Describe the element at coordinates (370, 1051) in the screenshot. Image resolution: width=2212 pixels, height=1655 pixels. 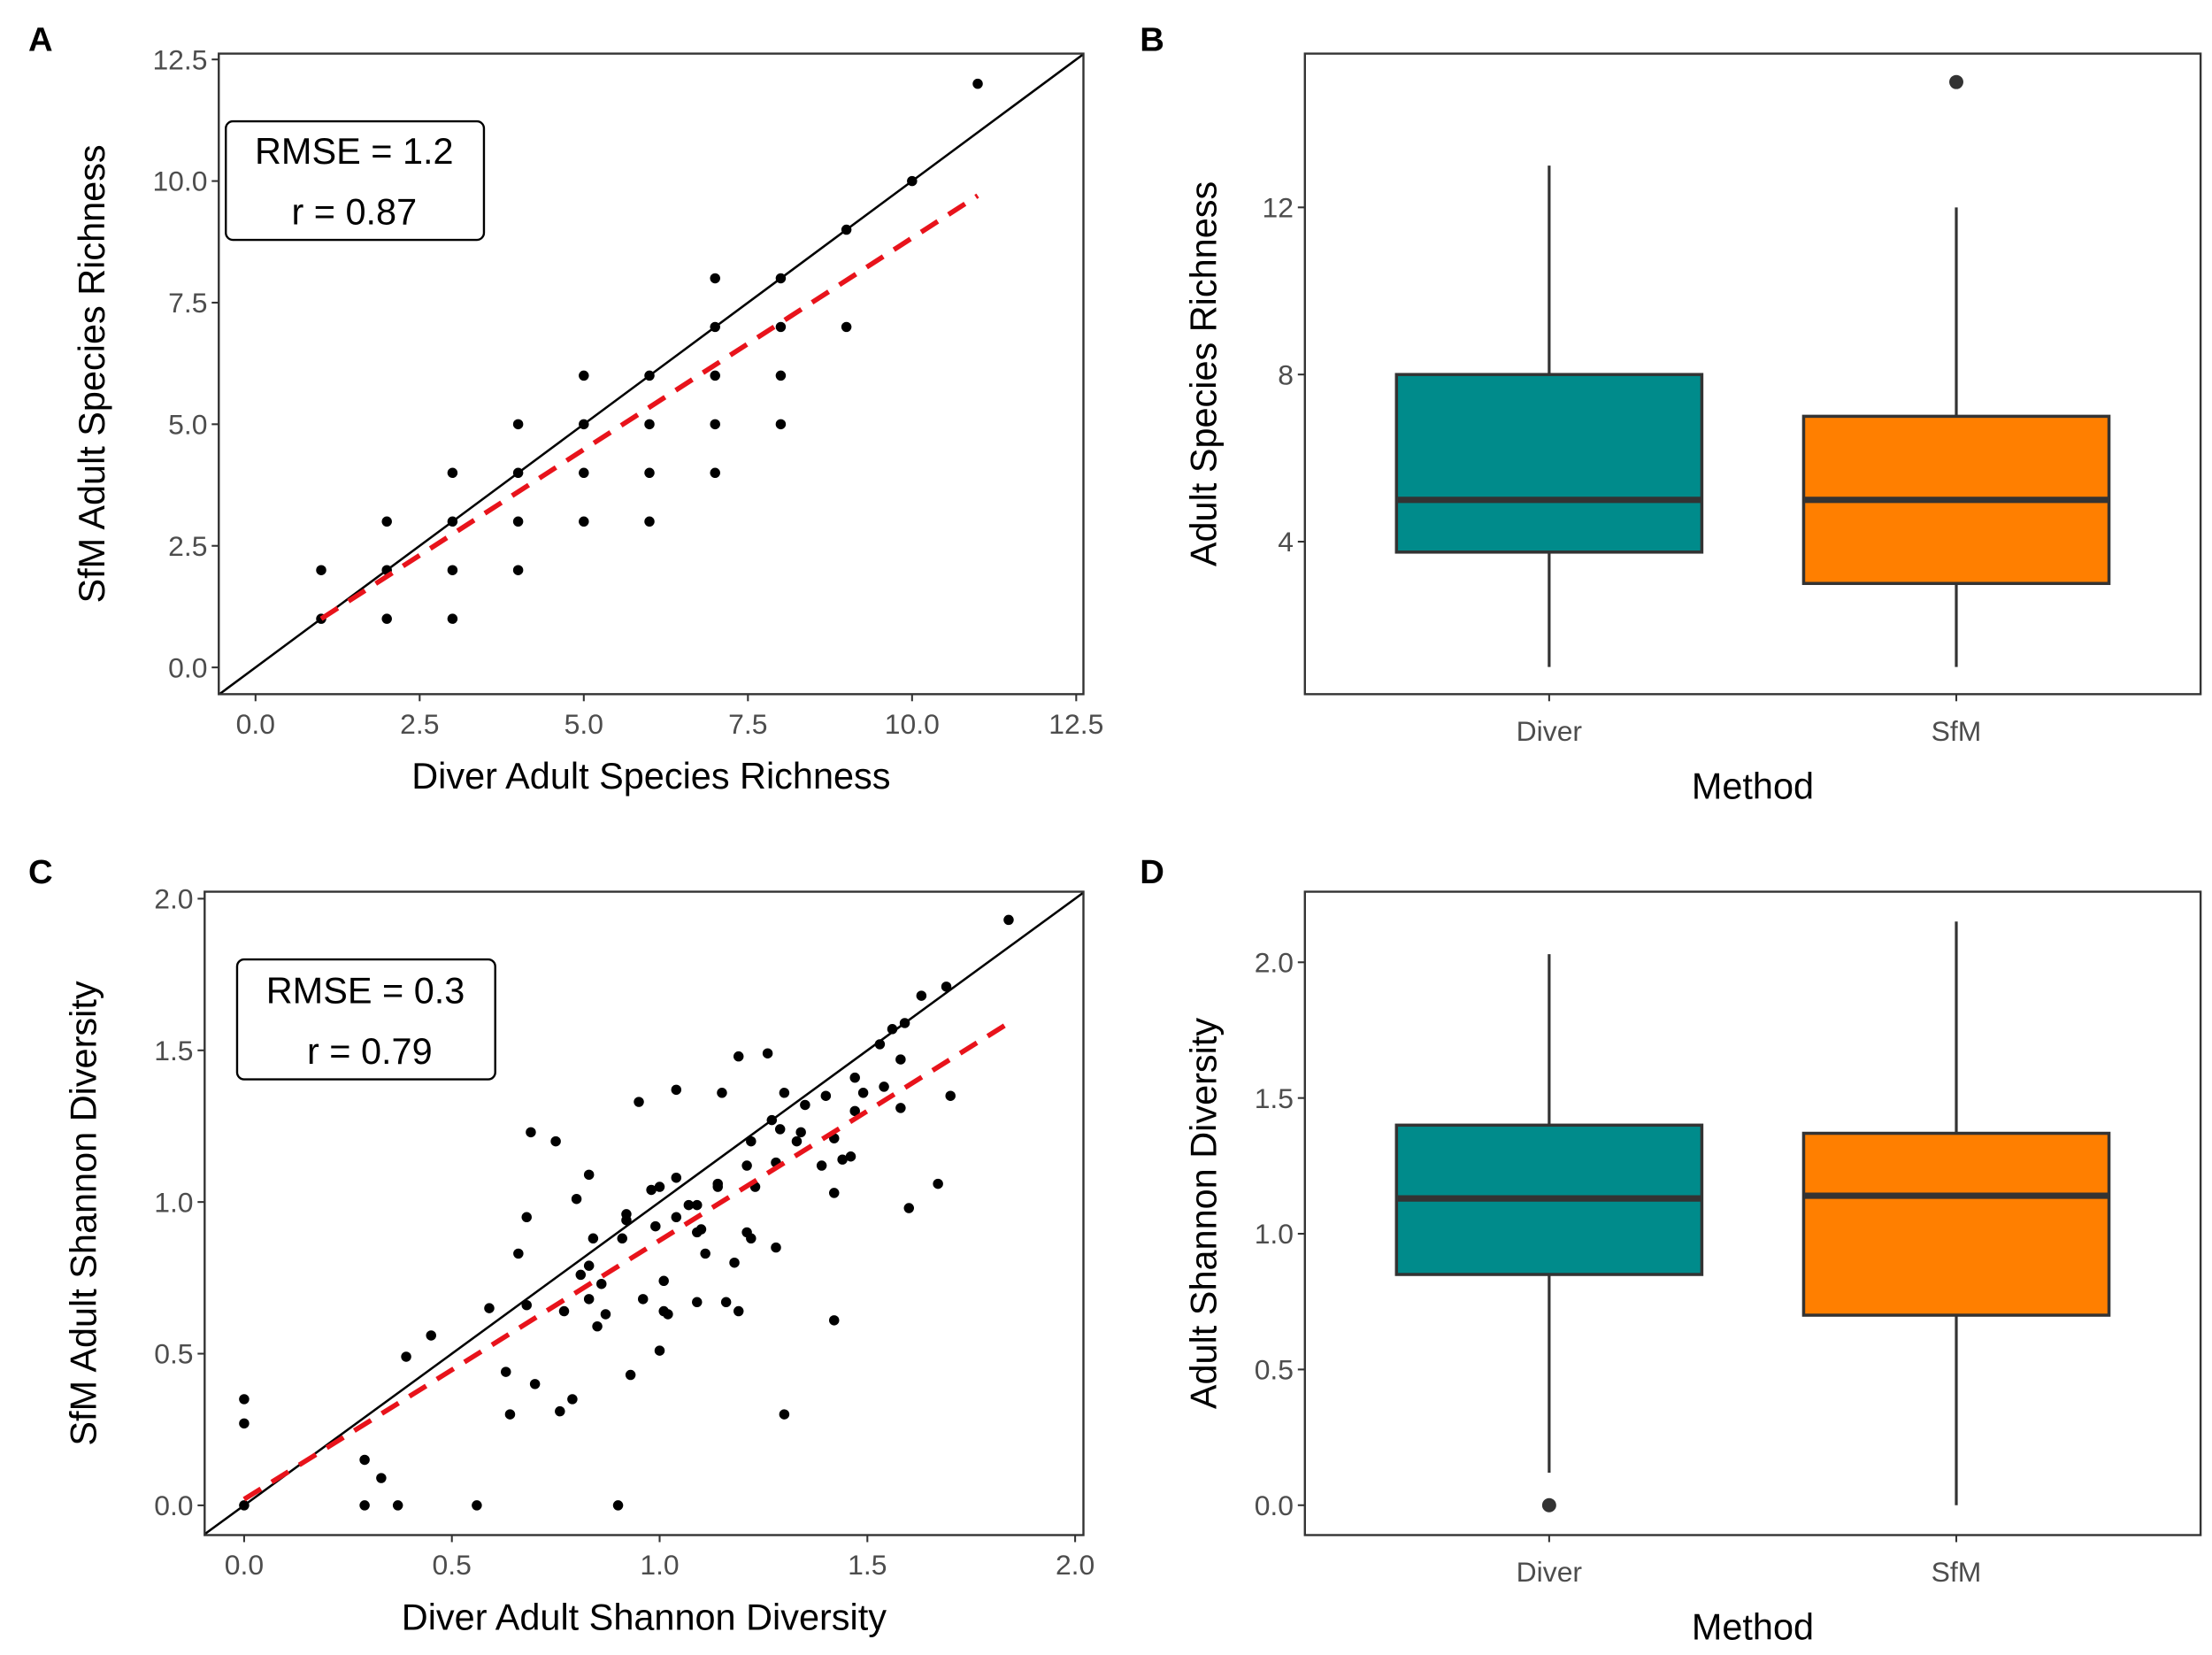
I see `r-label: r = 0.79` at that location.